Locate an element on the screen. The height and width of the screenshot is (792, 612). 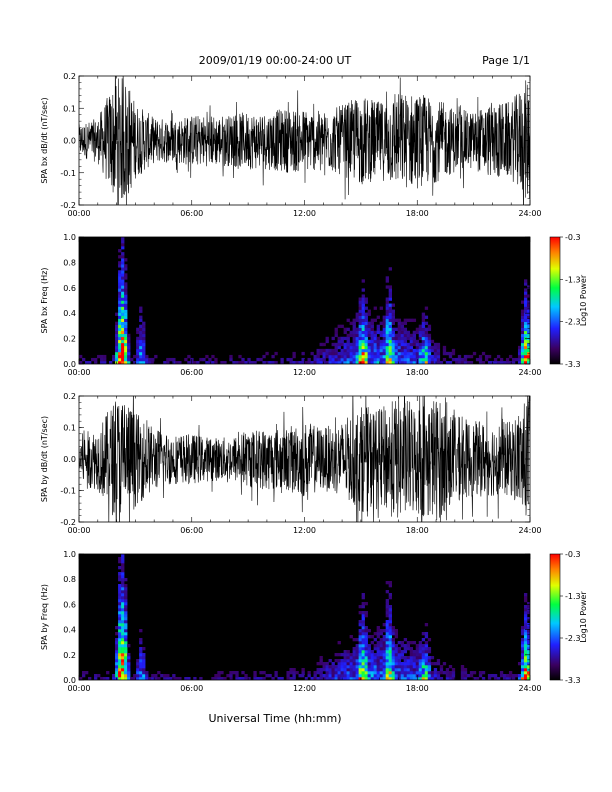
colorbar-label-4: Log10 Power is located at coordinates (583, 617).